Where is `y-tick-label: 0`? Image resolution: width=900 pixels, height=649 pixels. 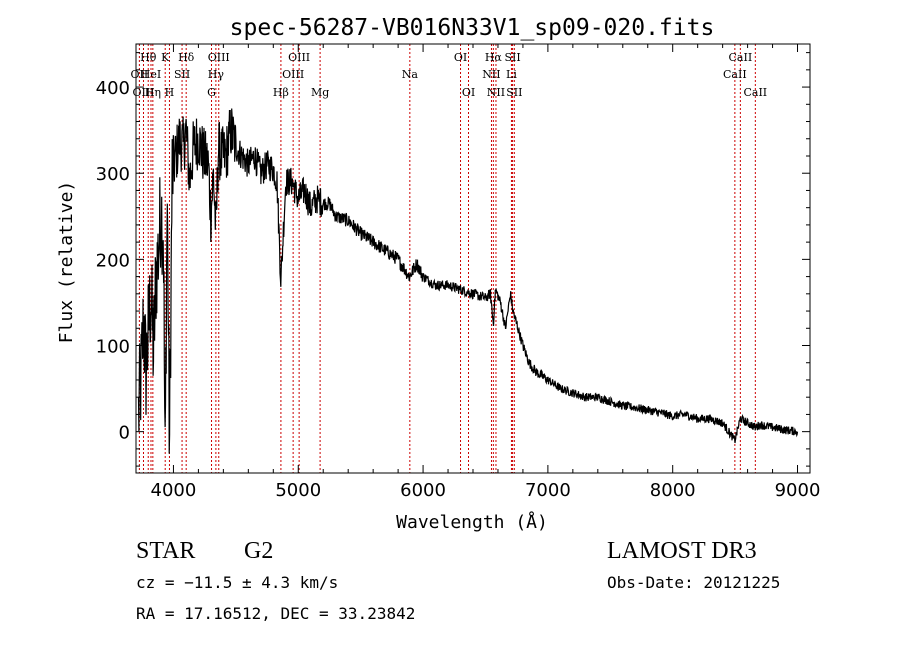 y-tick-label: 0 is located at coordinates (124, 433).